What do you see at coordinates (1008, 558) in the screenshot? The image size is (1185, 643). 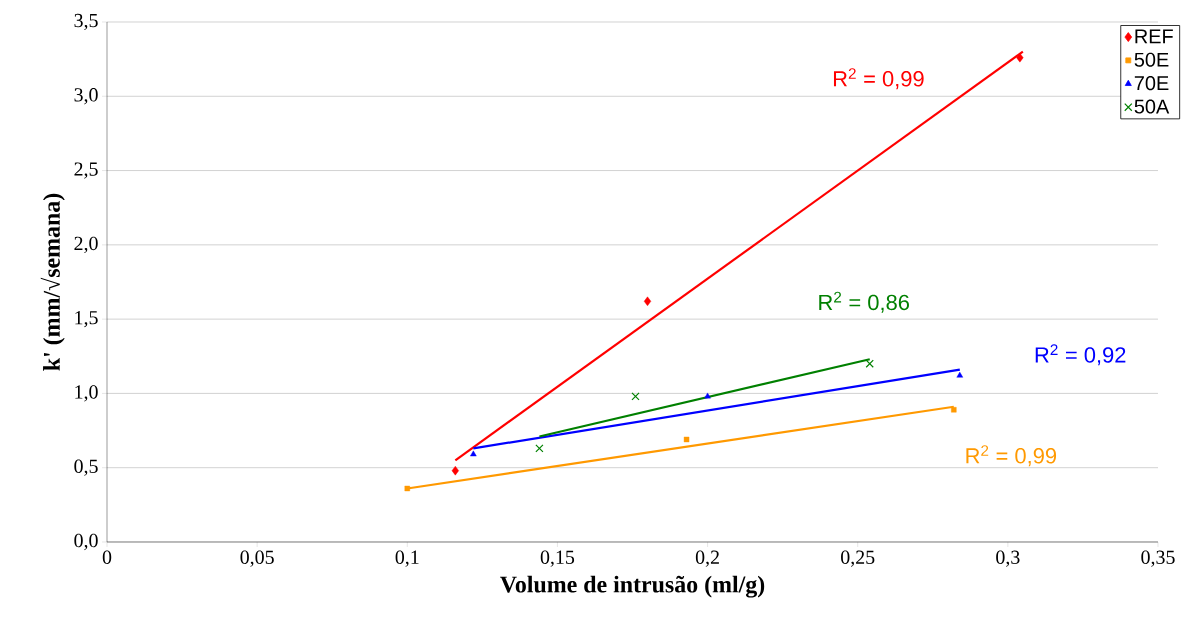 I see `x-tick-label: 0,3` at bounding box center [1008, 558].